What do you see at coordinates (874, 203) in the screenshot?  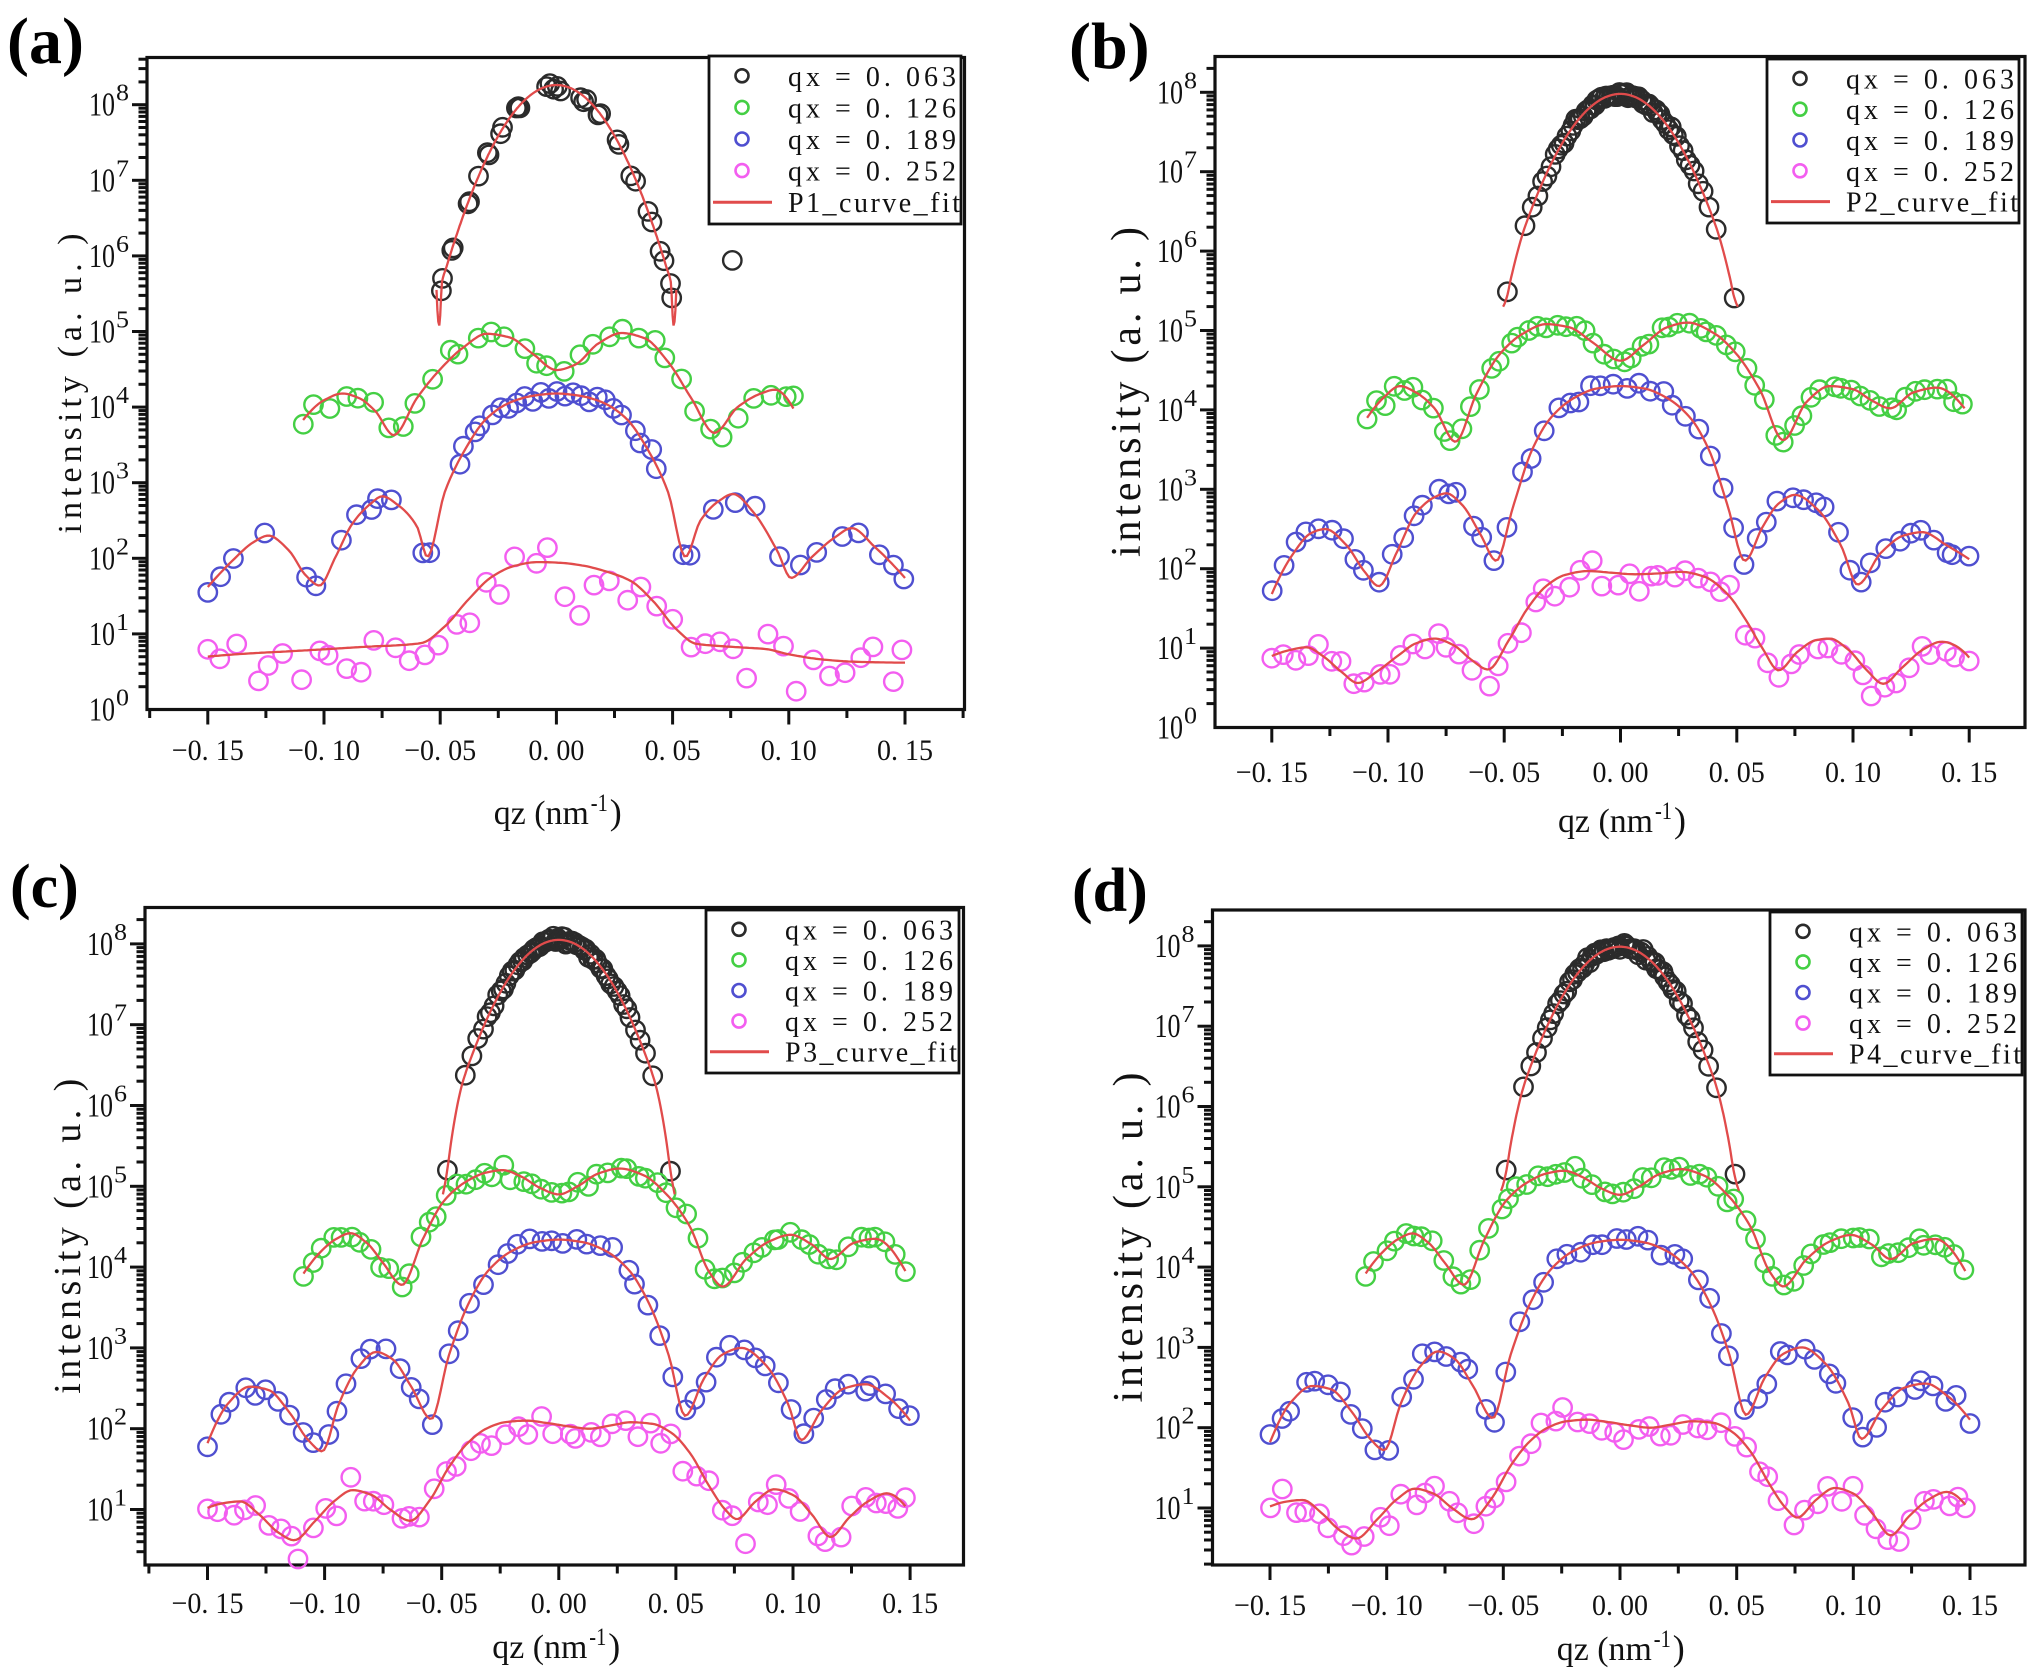 I see `svg-text: P1_curve_fit` at bounding box center [874, 203].